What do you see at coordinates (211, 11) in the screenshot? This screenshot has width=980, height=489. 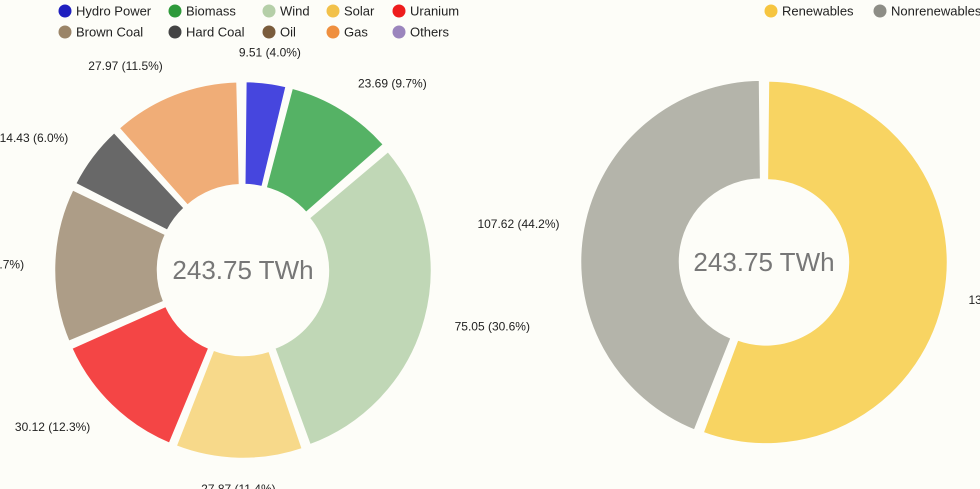 I see `legend-label-biomass: Biomass` at bounding box center [211, 11].